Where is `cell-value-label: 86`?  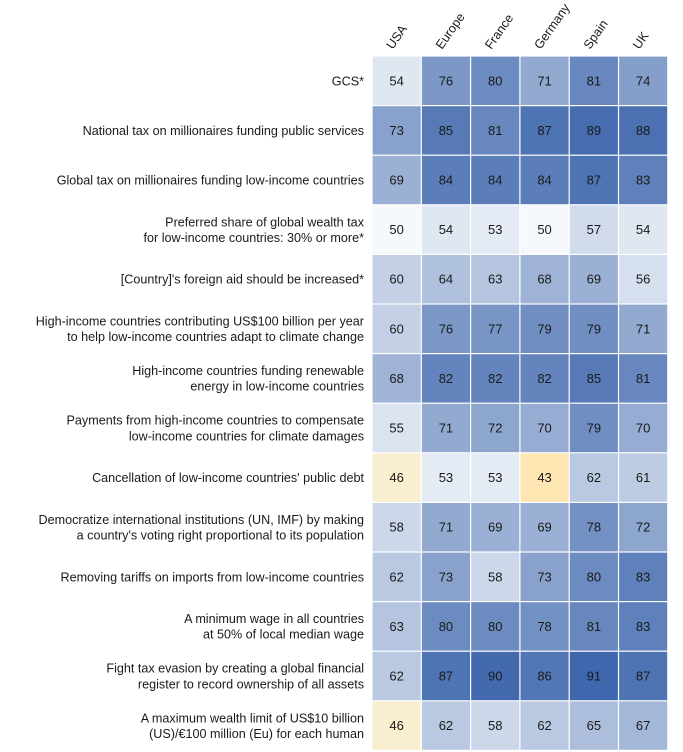 cell-value-label: 86 is located at coordinates (544, 676).